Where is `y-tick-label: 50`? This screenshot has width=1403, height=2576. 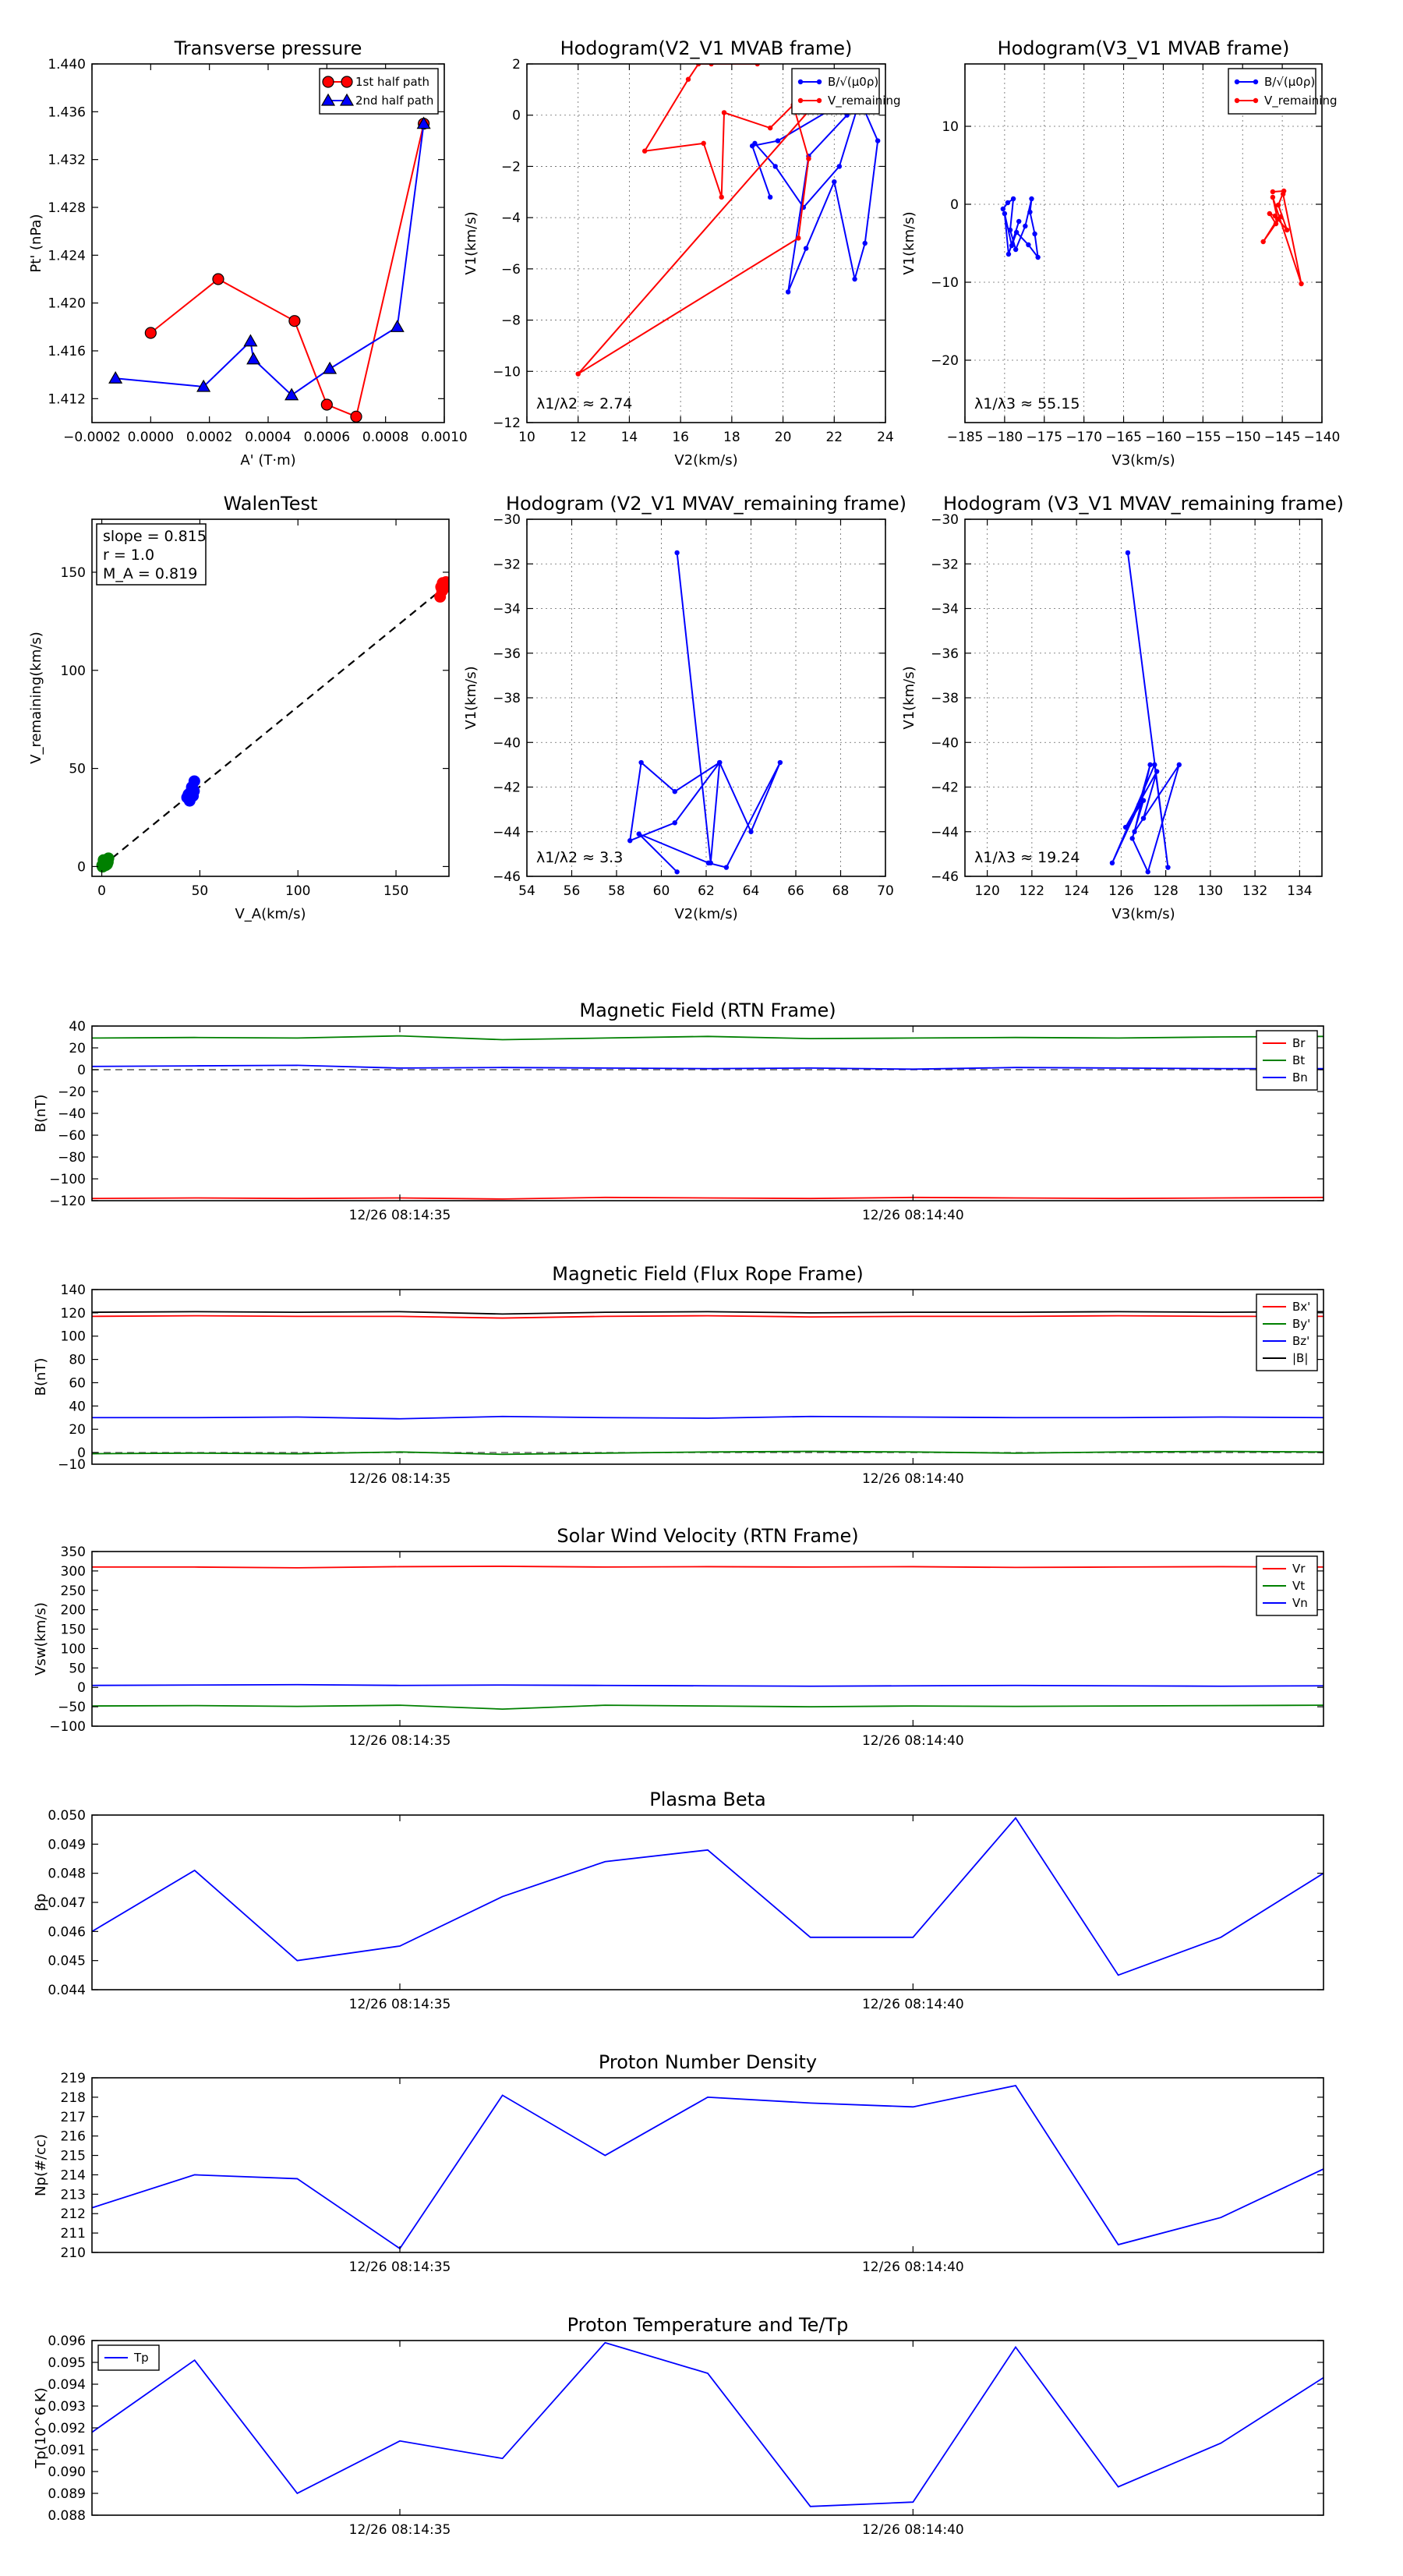
y-tick-label: 50 is located at coordinates (77, 1668).